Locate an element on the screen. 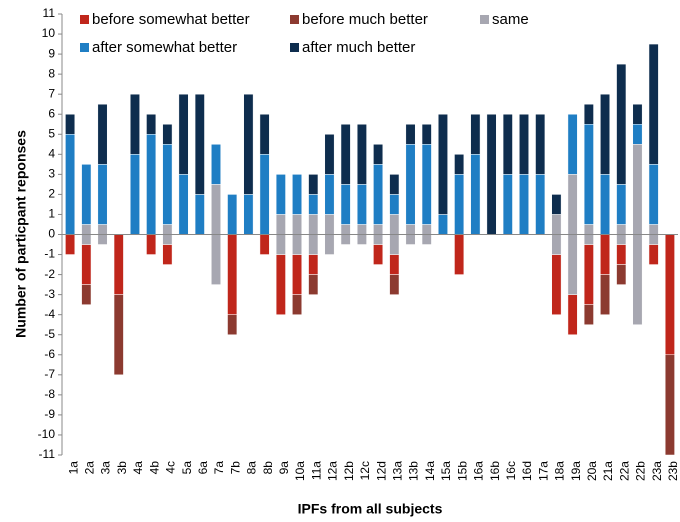 This screenshot has height=522, width=680. y-tick-label: -6 is located at coordinates (49, 354).